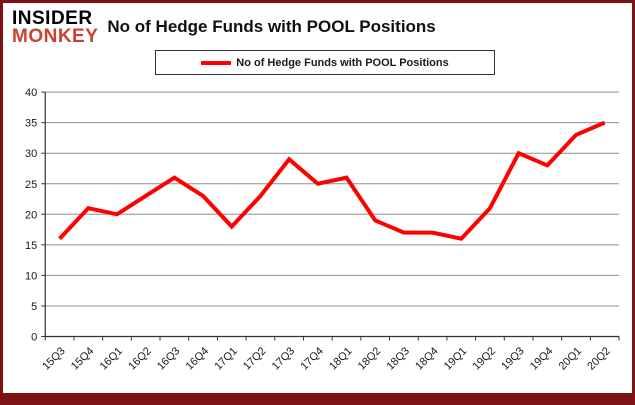 The image size is (635, 405). Describe the element at coordinates (169, 359) in the screenshot. I see `x-tick-label: 16Q3` at that location.